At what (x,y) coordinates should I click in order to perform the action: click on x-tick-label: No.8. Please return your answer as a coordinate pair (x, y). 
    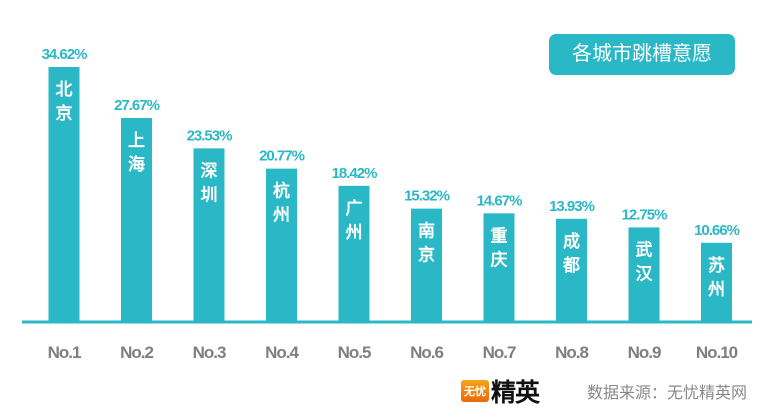
    Looking at the image, I should click on (571, 352).